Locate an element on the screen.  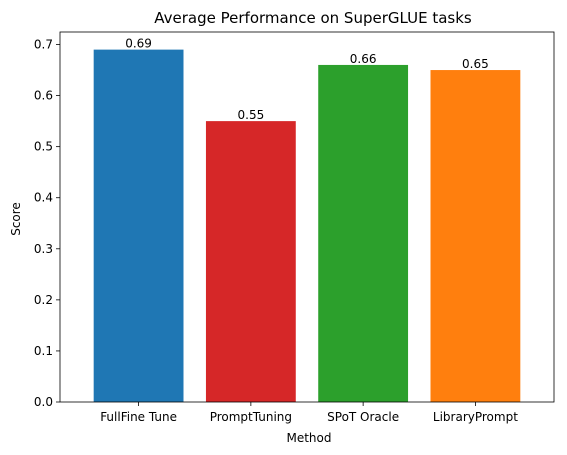
x-axis-label: Method is located at coordinates (308, 438).